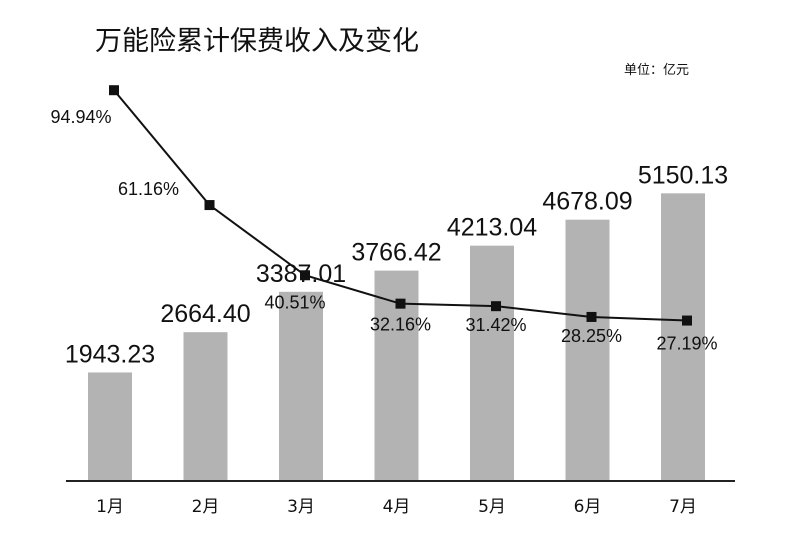 The height and width of the screenshot is (541, 811). I want to click on line-value-label: 61.16%, so click(148, 189).